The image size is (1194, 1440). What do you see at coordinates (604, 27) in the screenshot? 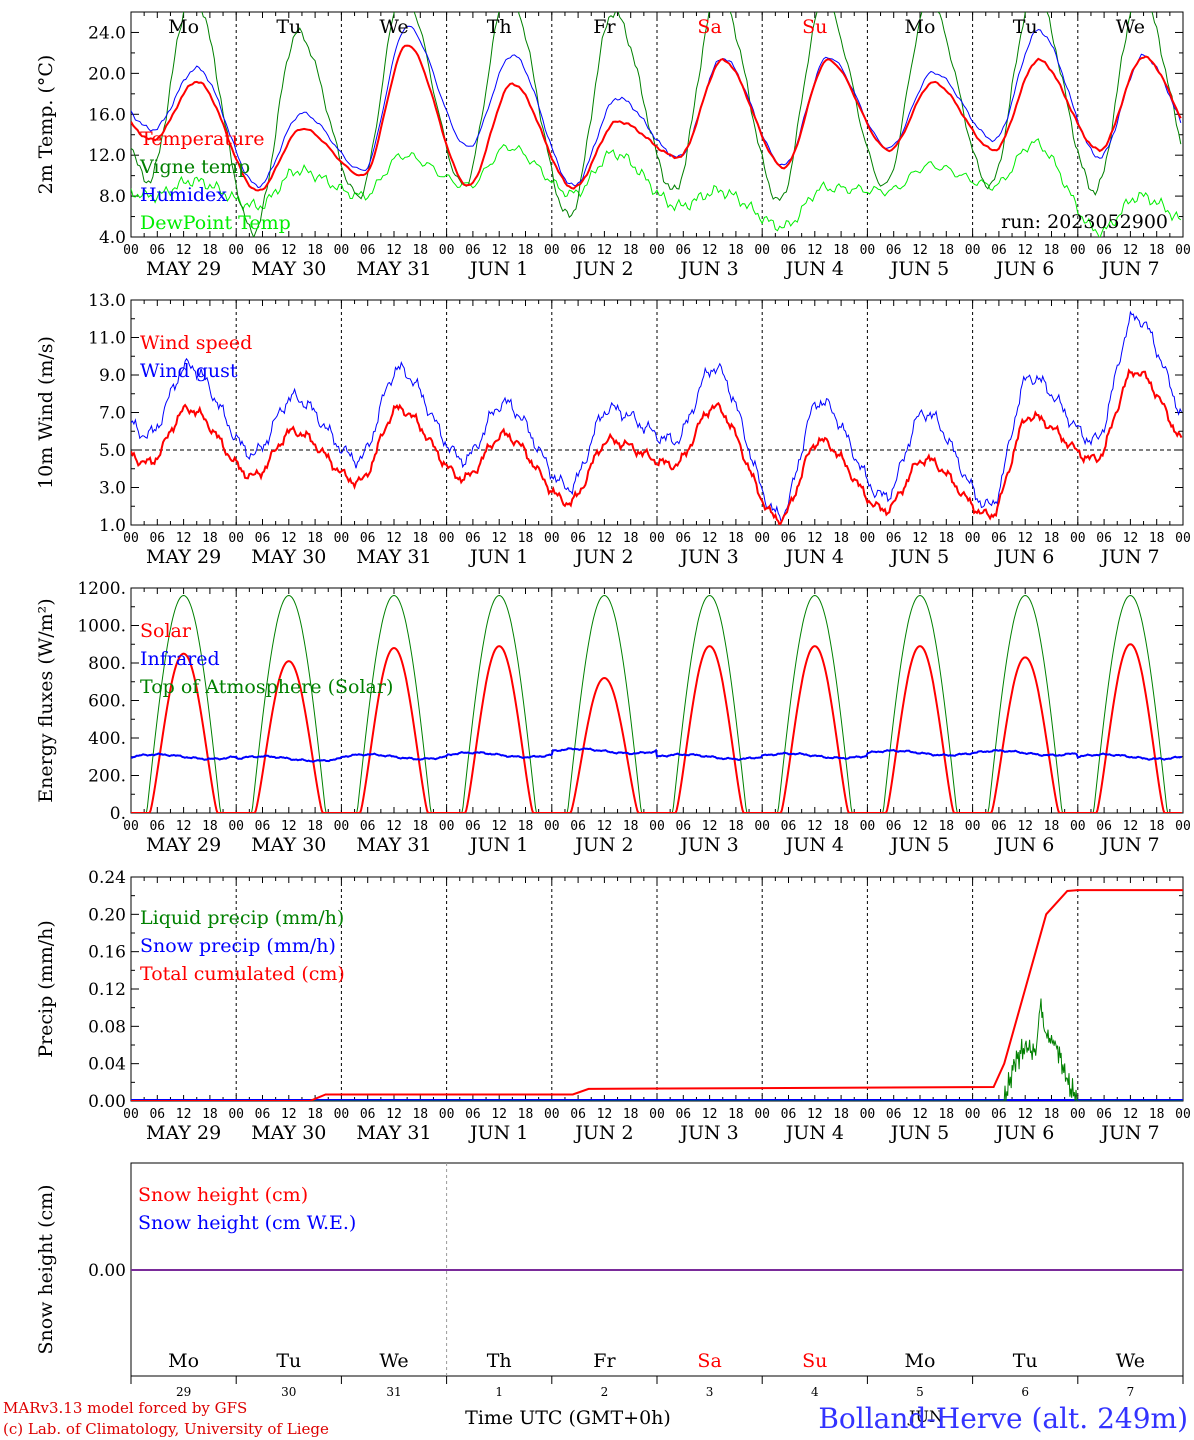
I see `weekday-label: Fr` at bounding box center [604, 27].